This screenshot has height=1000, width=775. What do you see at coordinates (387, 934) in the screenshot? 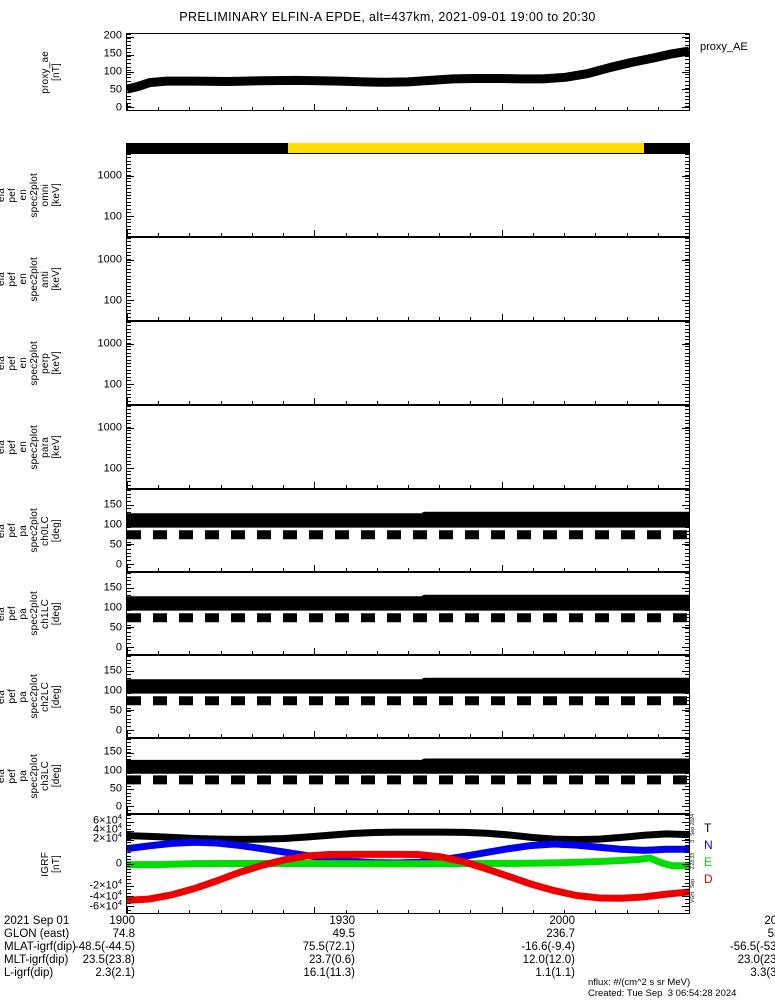
I see `table-row: GLON (east) 74.8 49.5 236.7 53.5` at bounding box center [387, 934].